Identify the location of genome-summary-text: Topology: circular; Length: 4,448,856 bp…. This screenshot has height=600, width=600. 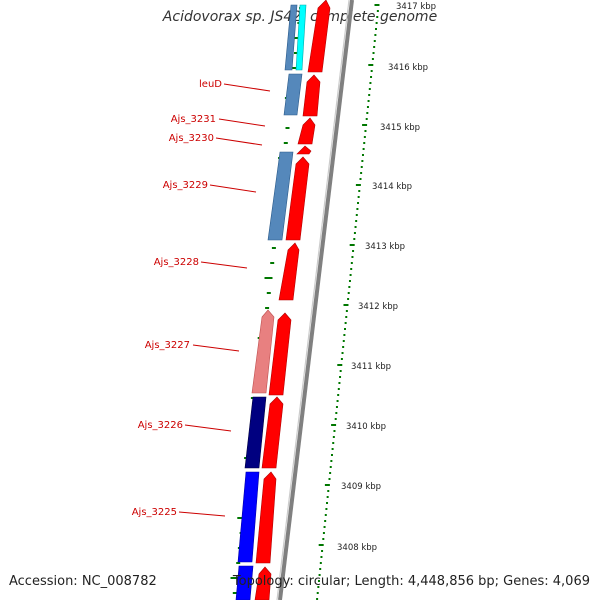
(411, 581).